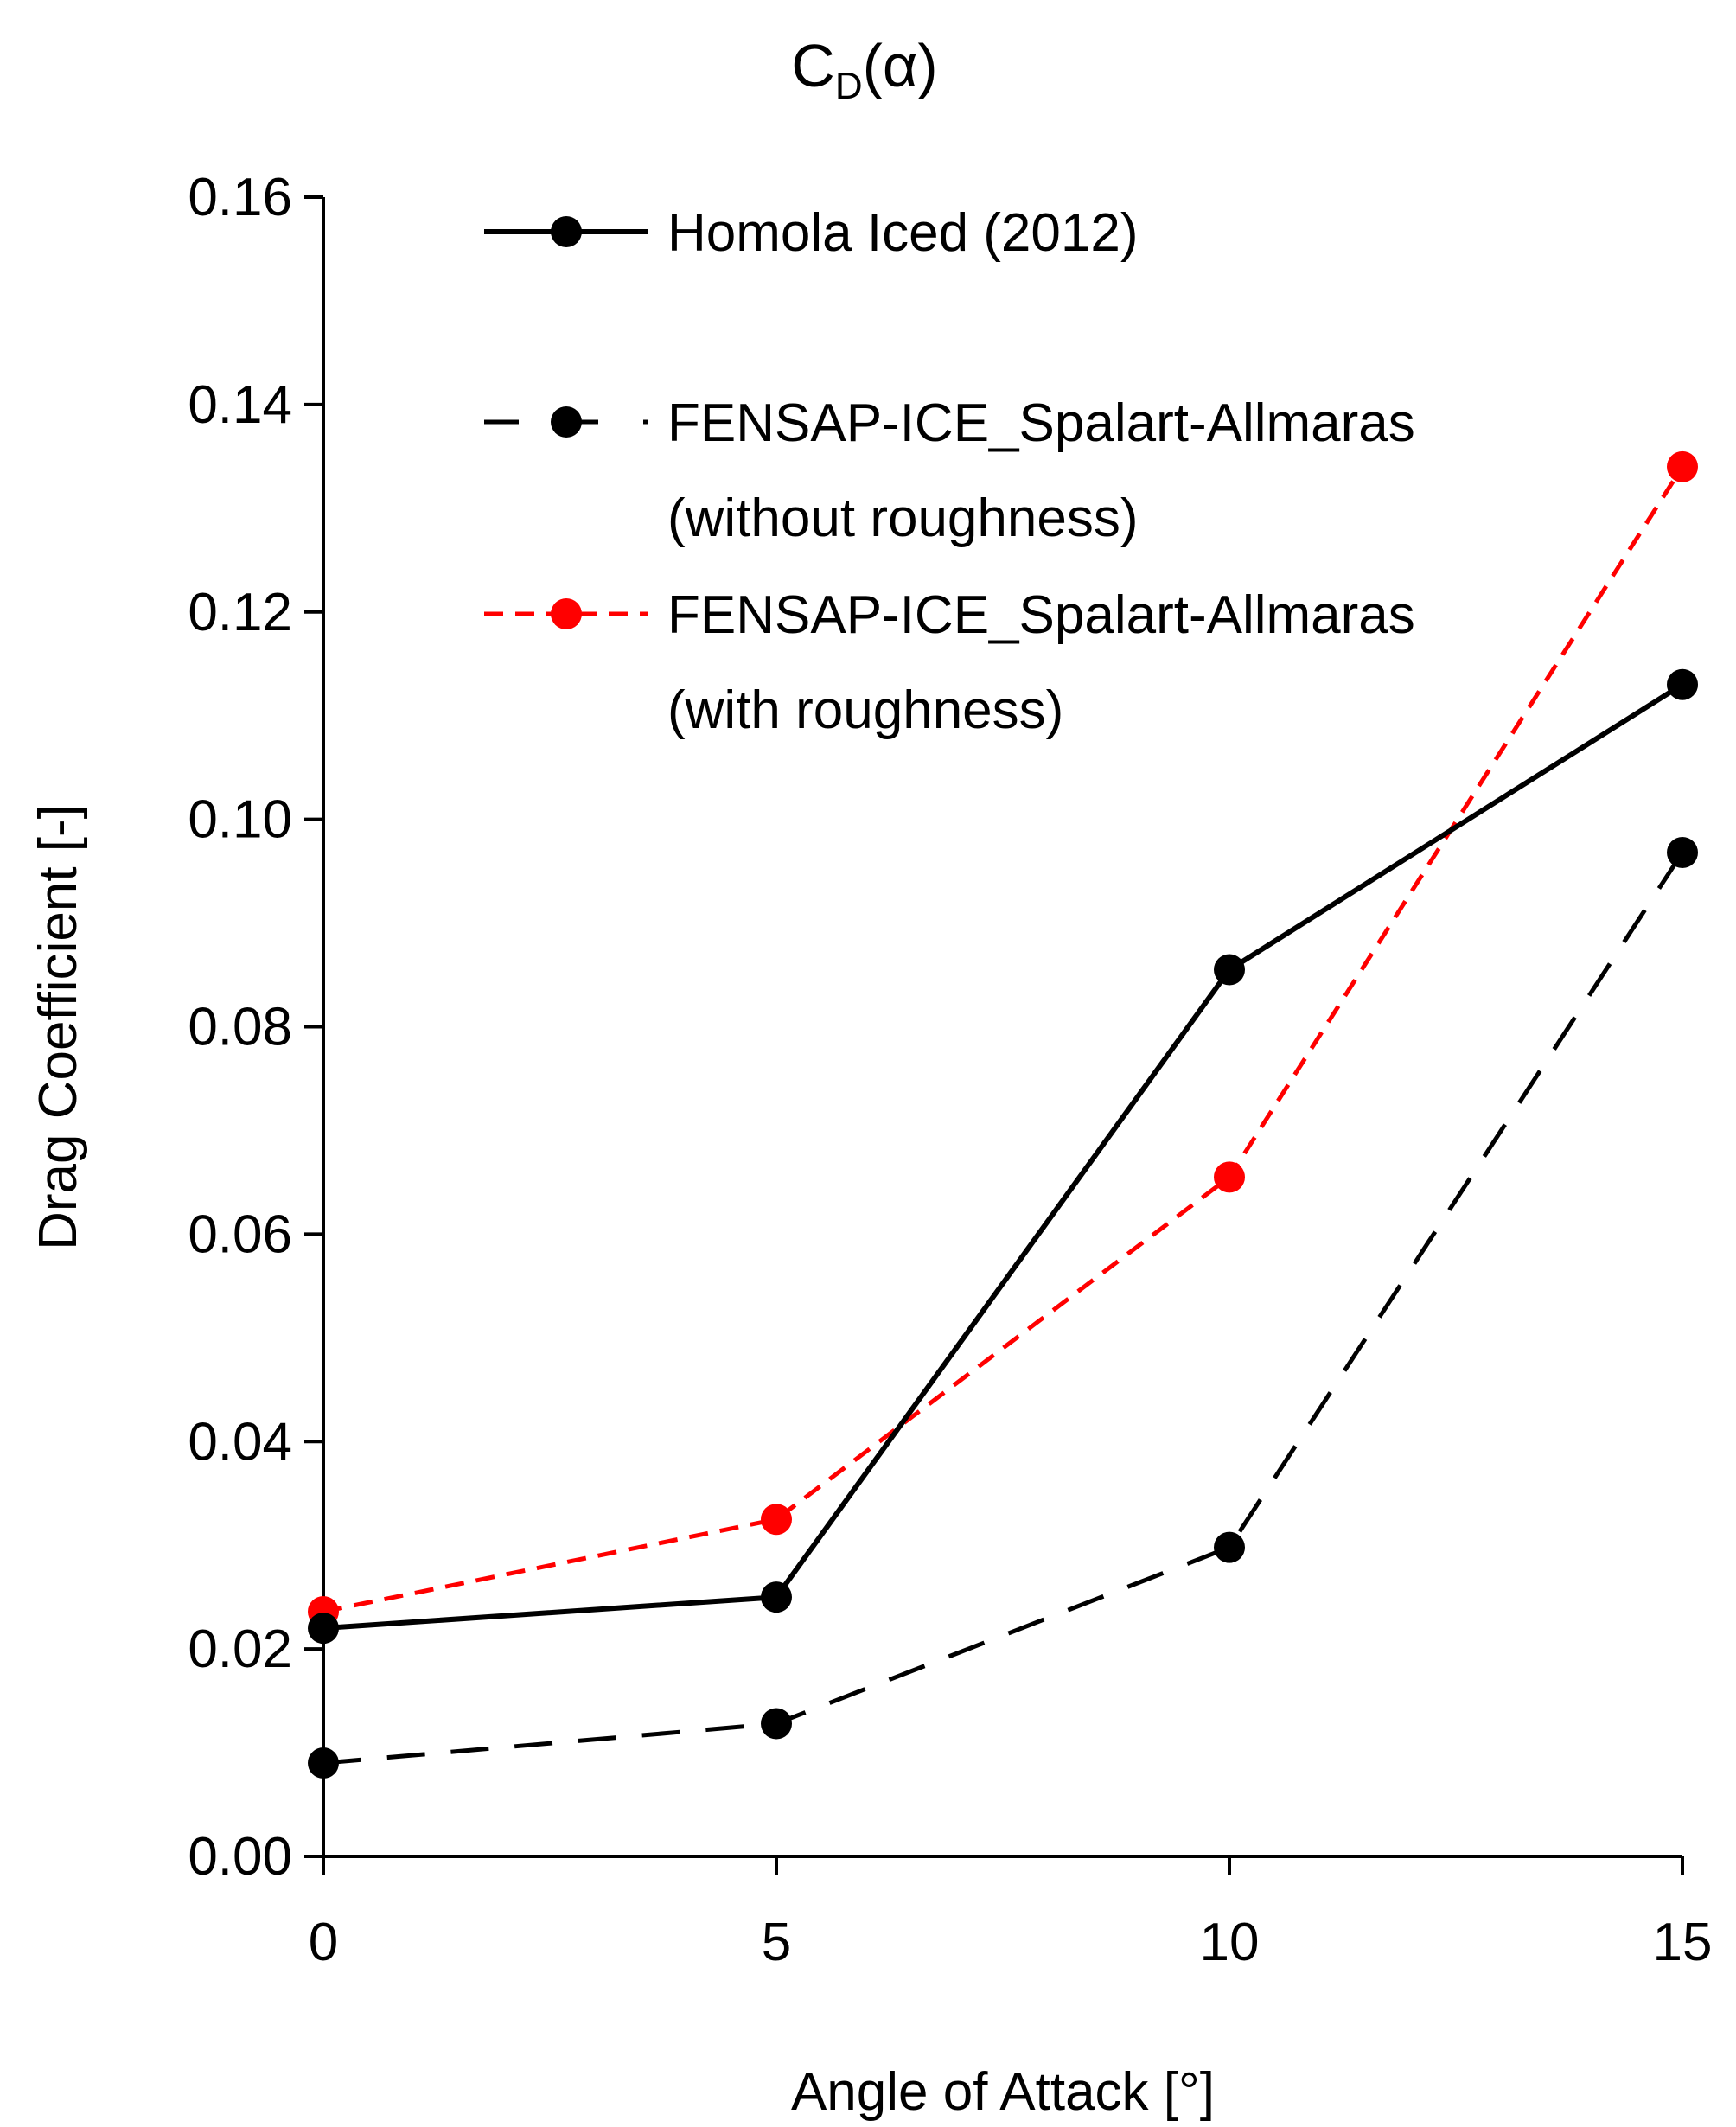 This screenshot has height=2127, width=1736. What do you see at coordinates (240, 1234) in the screenshot?
I see `y-tick-label: 0.06` at bounding box center [240, 1234].